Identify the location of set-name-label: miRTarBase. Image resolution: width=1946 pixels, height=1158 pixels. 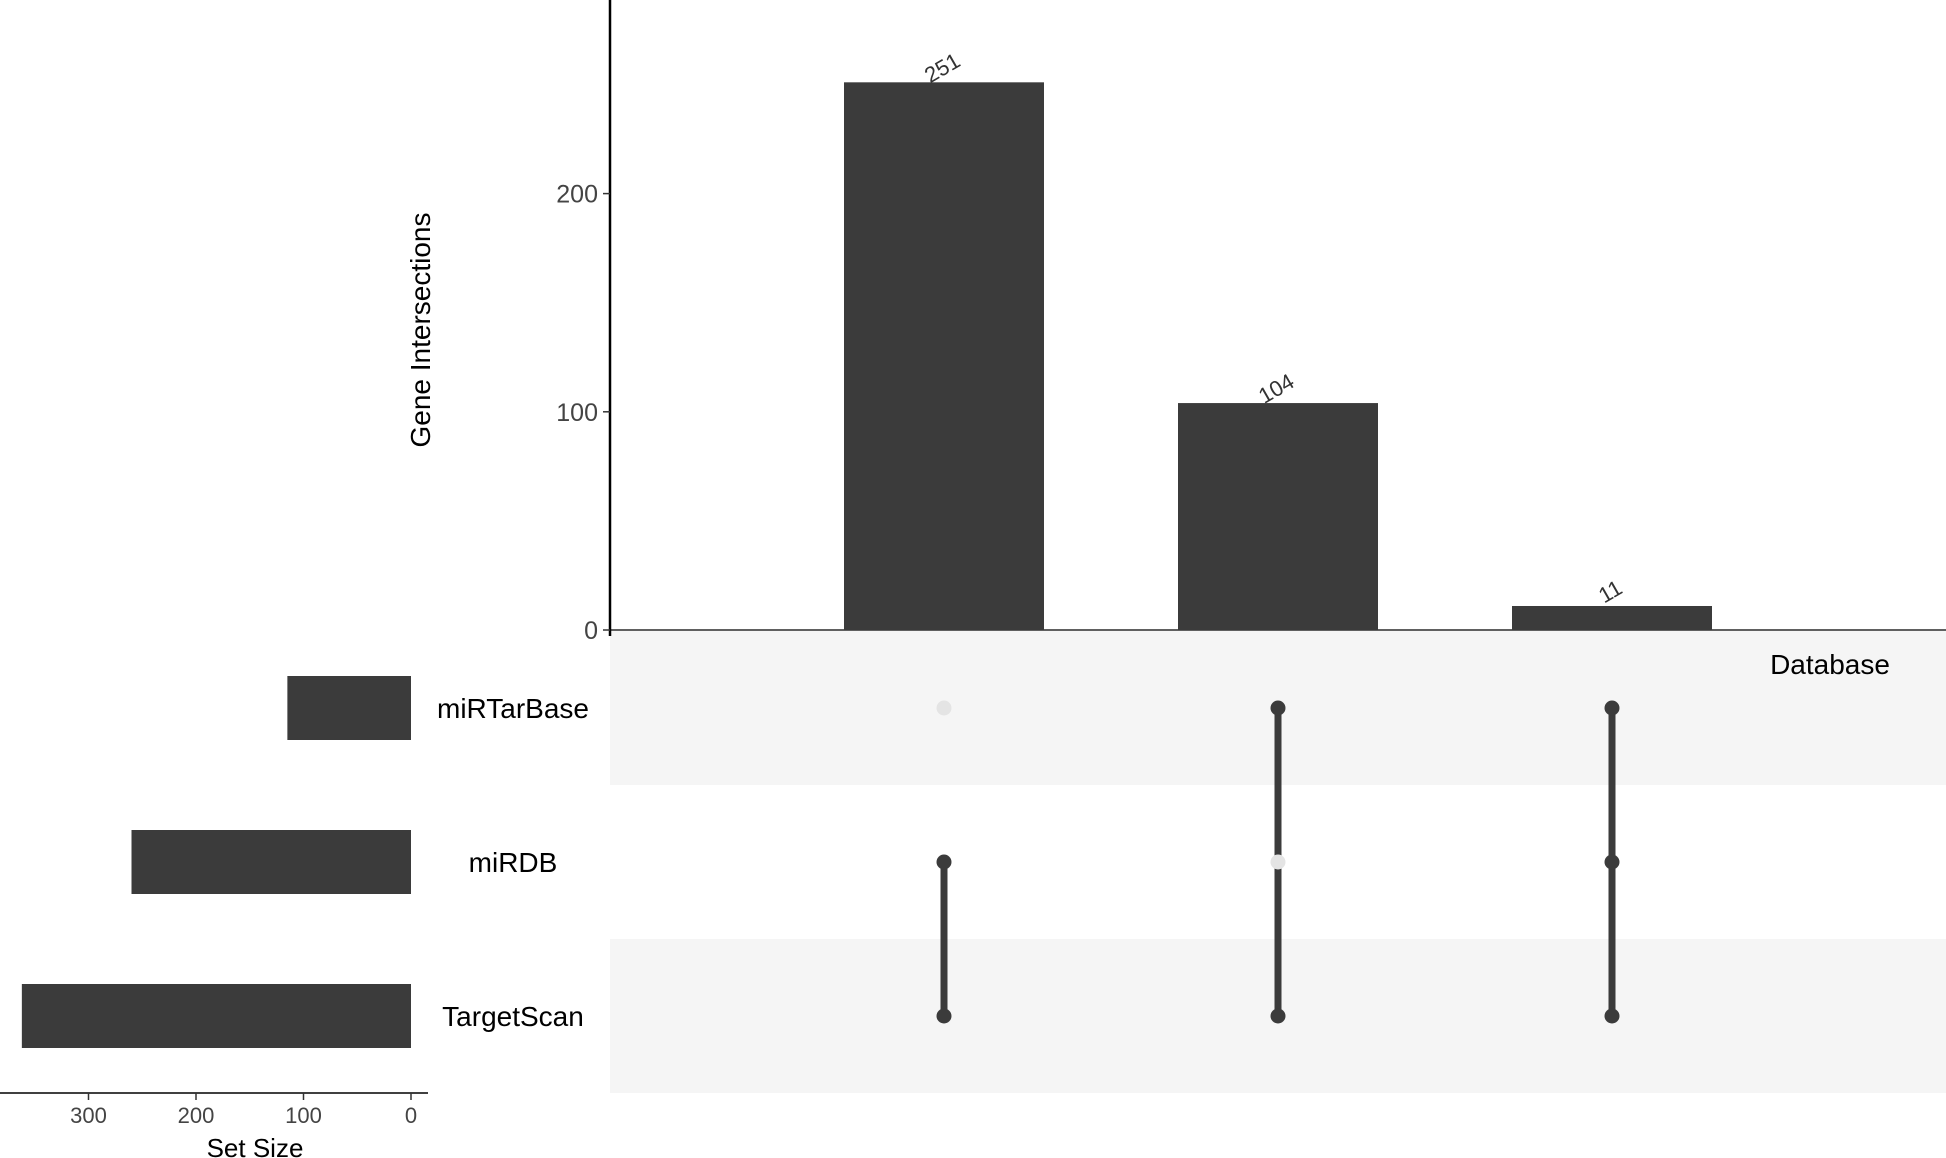
(513, 708).